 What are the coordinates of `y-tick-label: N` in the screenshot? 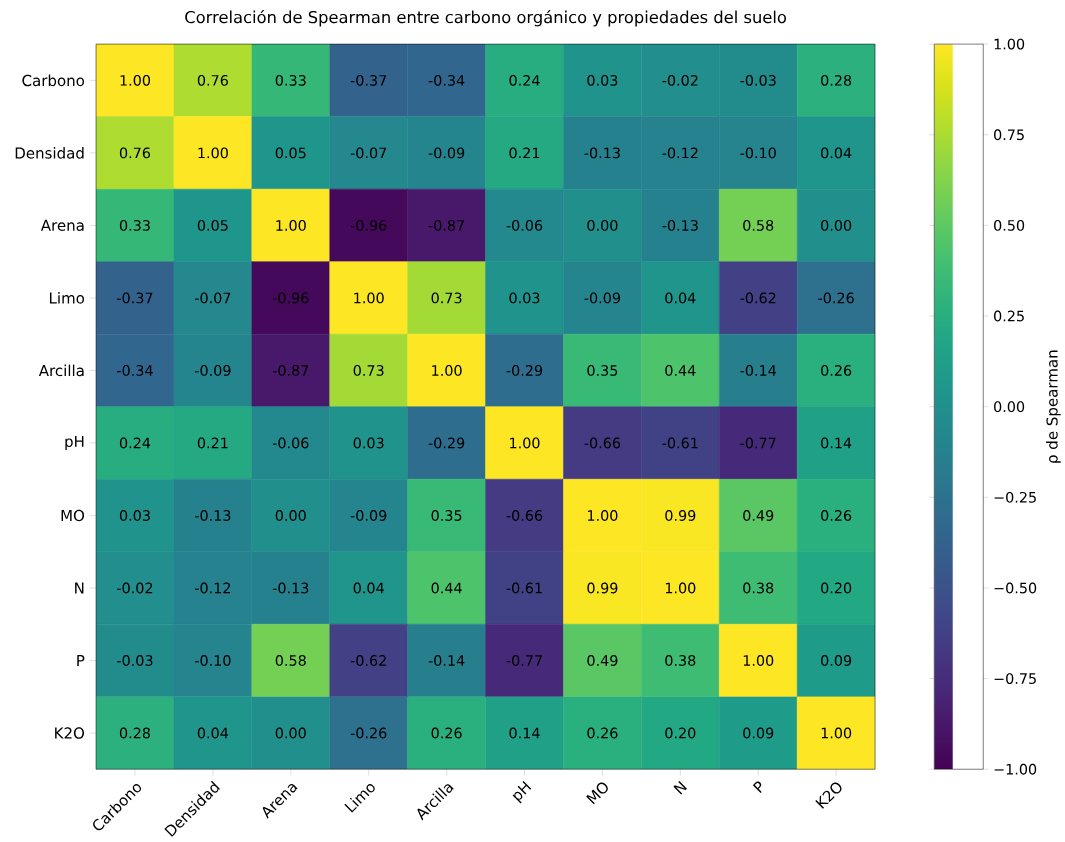 It's located at (79, 588).